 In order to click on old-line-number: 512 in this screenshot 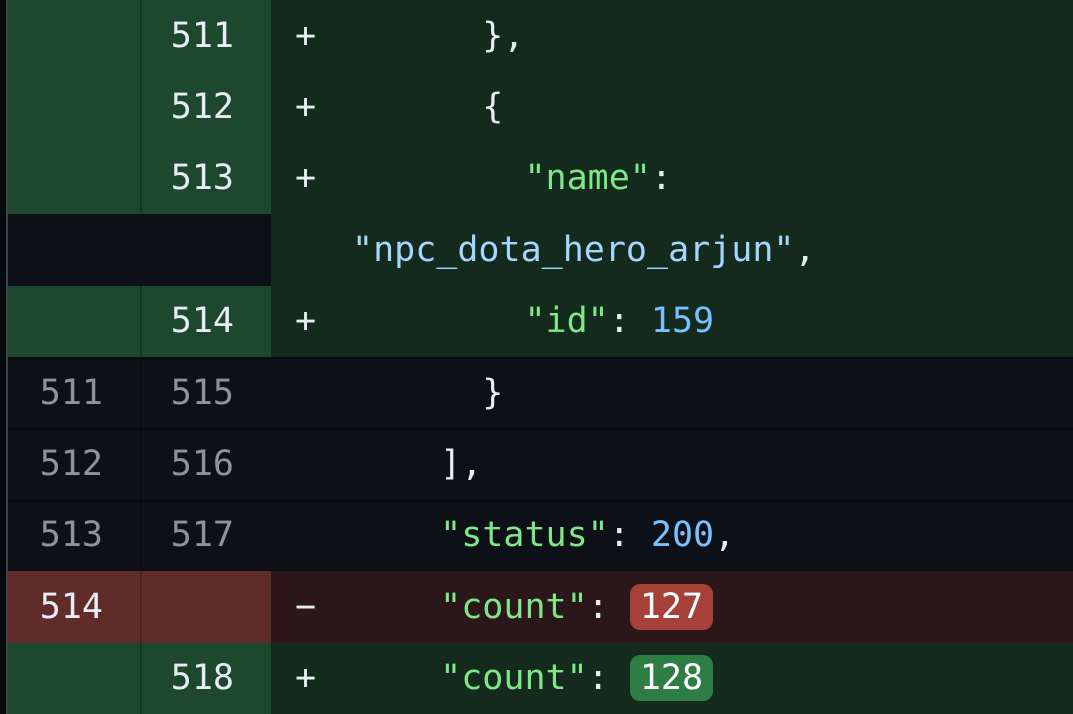, I will do `click(71, 464)`.